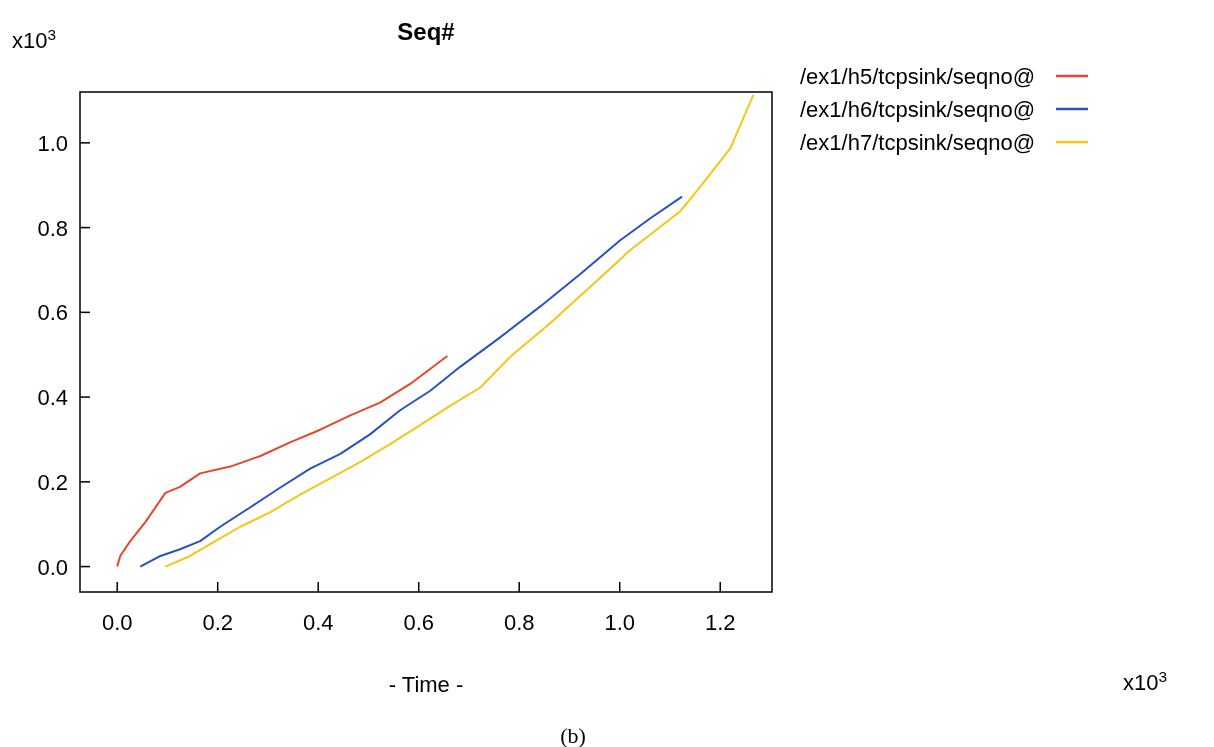 This screenshot has height=747, width=1214. I want to click on y-tick-label: 0.4, so click(52, 398).